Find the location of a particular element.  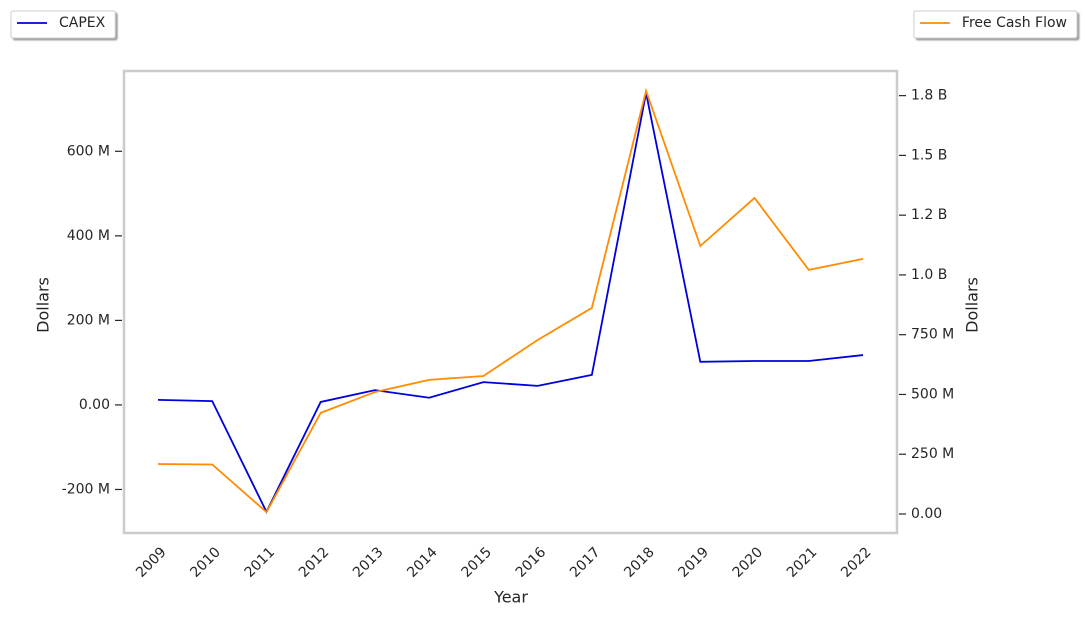

x-tick-label: 2010 is located at coordinates (205, 562).